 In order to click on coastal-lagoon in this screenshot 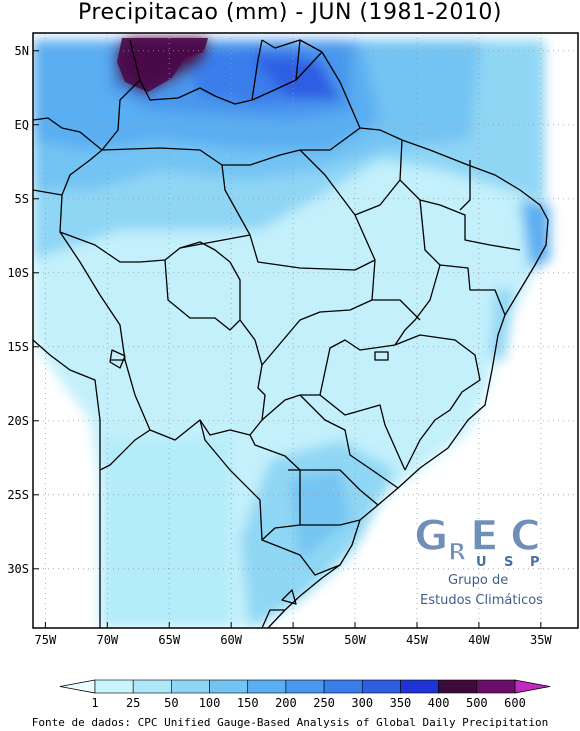, I will do `click(289, 597)`.